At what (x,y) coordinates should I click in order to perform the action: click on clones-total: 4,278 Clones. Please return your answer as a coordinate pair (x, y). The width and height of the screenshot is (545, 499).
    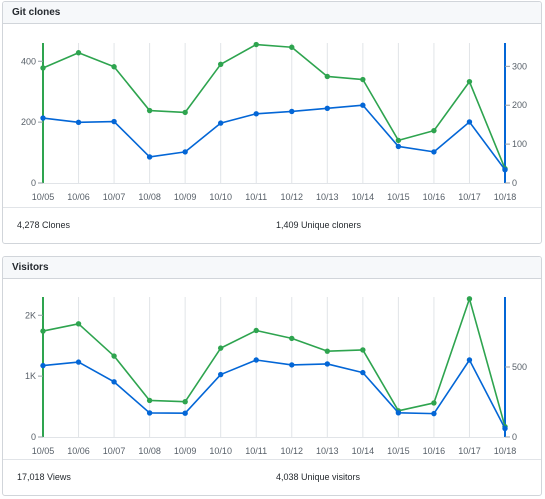
    Looking at the image, I should click on (44, 225).